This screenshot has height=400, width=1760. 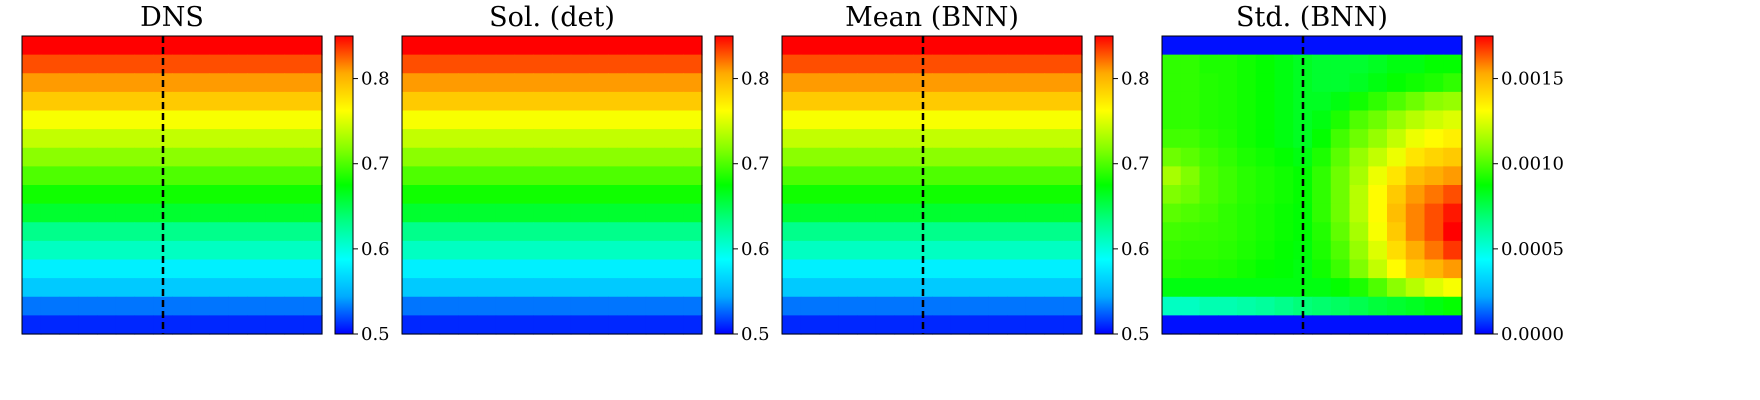 I want to click on colorbar, so click(x=1104, y=185).